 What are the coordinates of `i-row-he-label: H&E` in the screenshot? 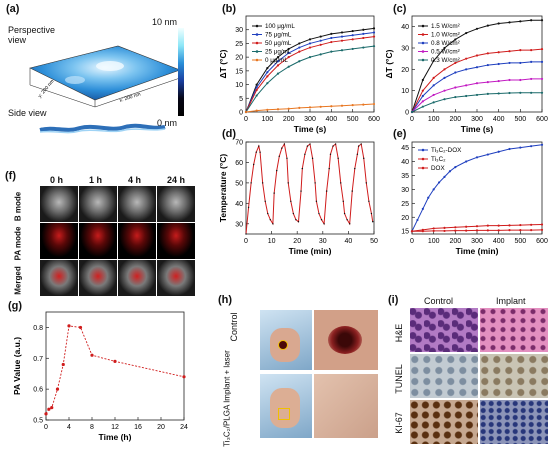 It's located at (399, 333).